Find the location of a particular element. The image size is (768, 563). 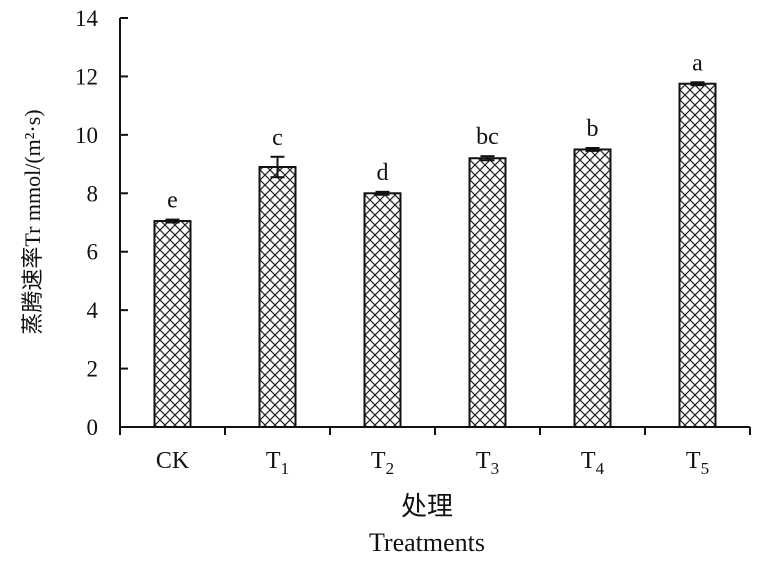

significance-label: d is located at coordinates (383, 173).